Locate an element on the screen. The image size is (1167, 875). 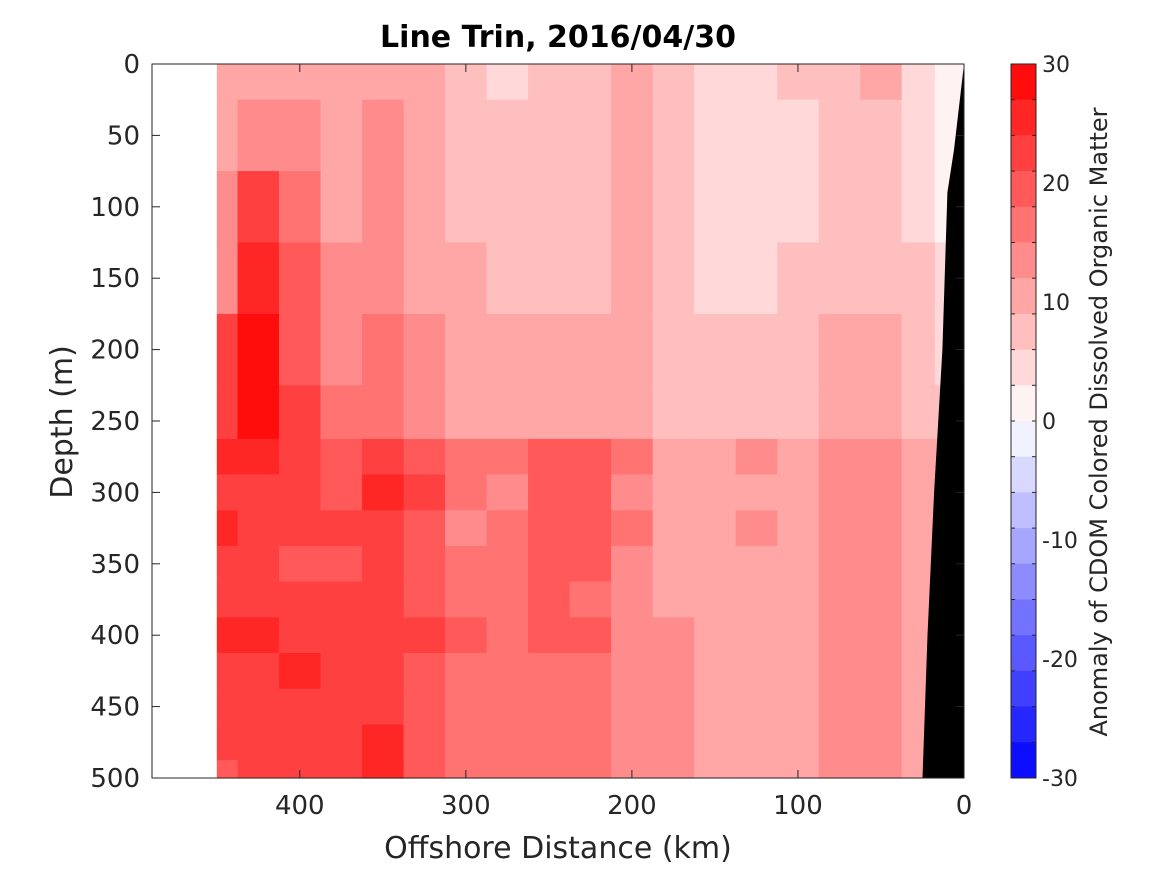
y-tick-label: 350 is located at coordinates (115, 565).